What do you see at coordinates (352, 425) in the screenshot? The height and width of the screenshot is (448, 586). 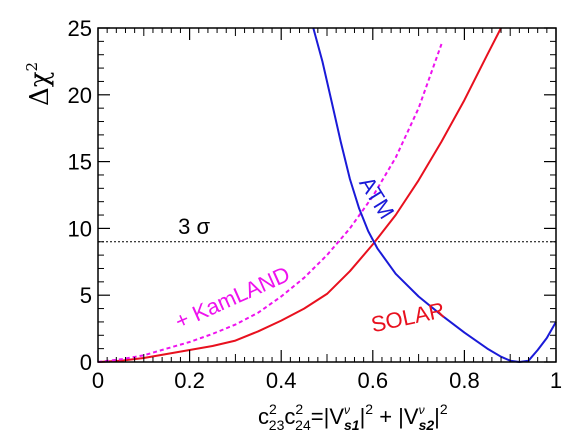 I see `xlabel-sub-s1: s1` at bounding box center [352, 425].